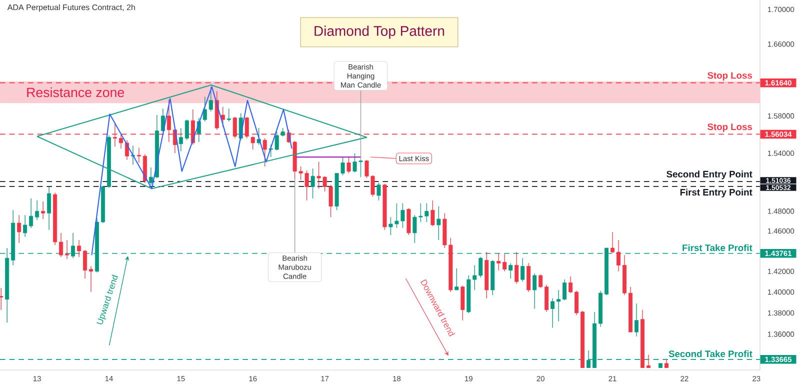  Describe the element at coordinates (107, 299) in the screenshot. I see `annotation: Upward trend` at that location.